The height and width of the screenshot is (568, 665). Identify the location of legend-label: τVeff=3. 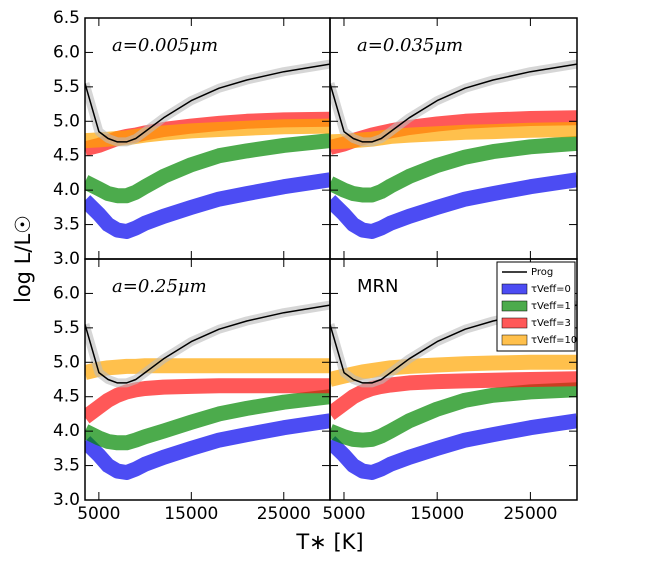
(551, 323).